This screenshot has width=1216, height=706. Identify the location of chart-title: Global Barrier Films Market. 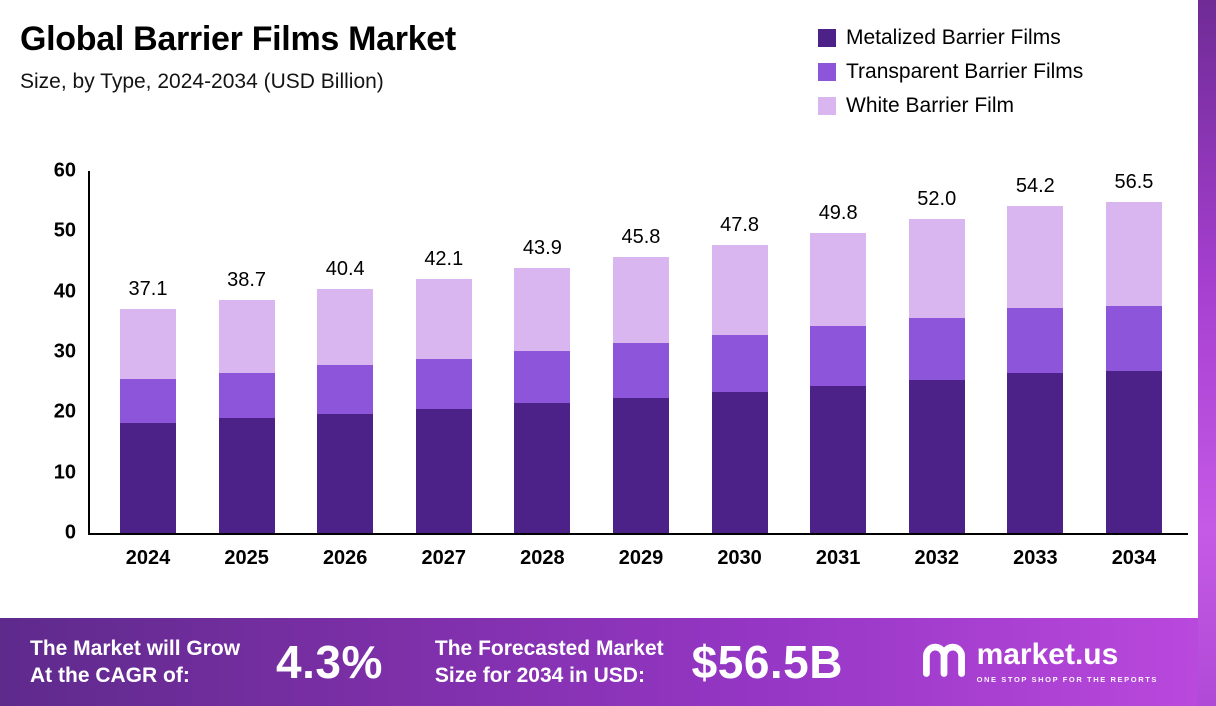
(238, 39).